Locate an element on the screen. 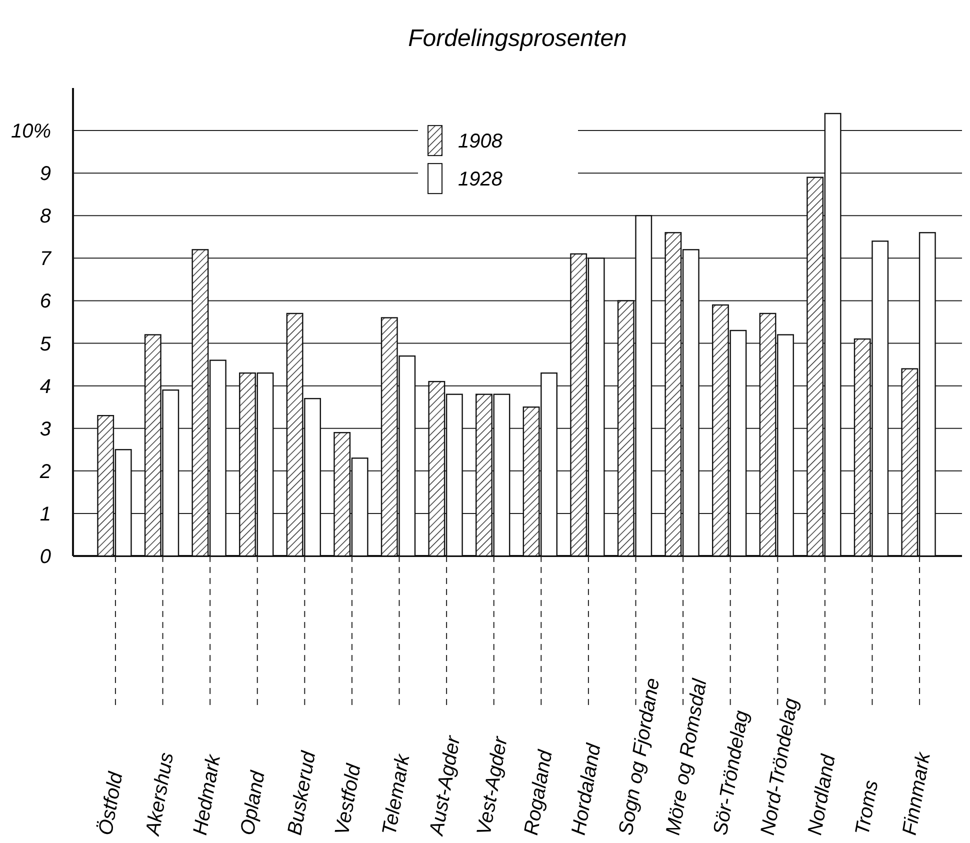  x-tick-label: Möre og Romsdal is located at coordinates (687, 757).